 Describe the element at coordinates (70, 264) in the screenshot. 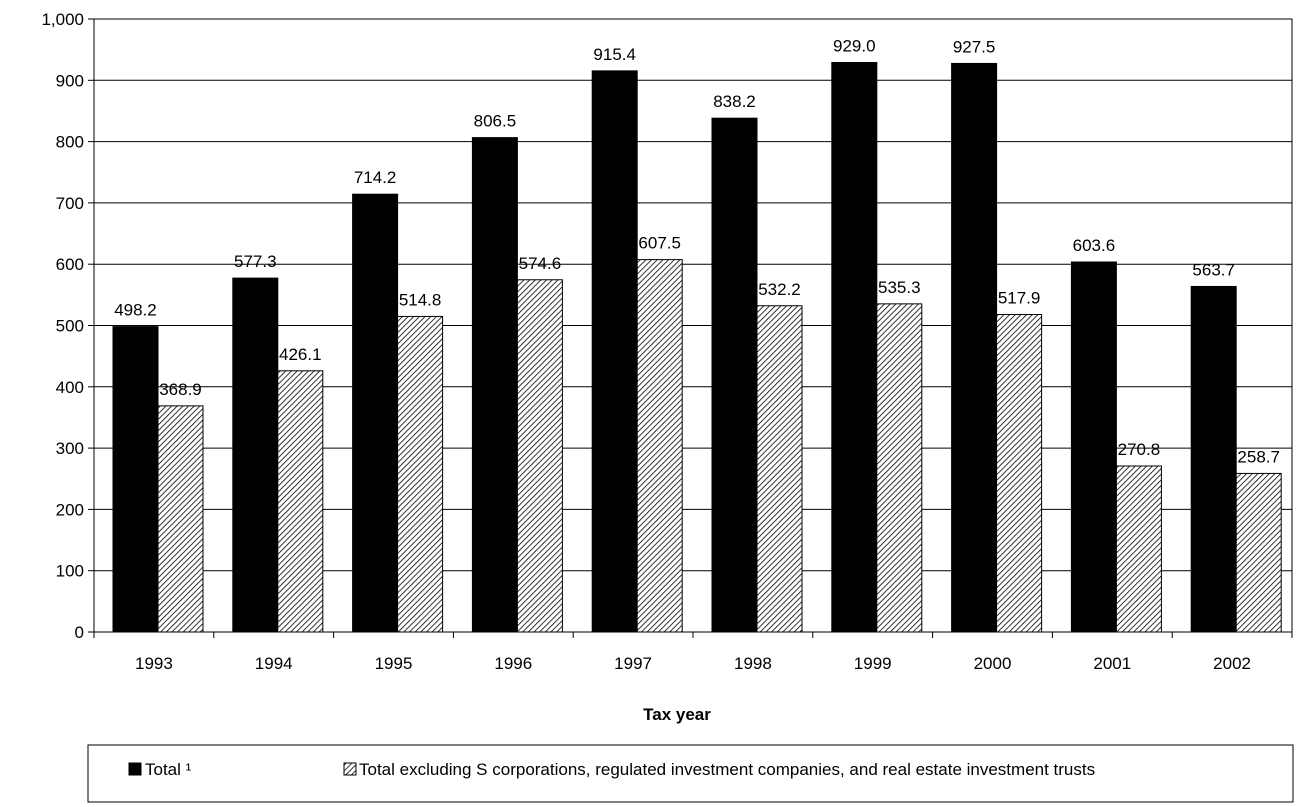

I see `y-tick-label: 600` at that location.